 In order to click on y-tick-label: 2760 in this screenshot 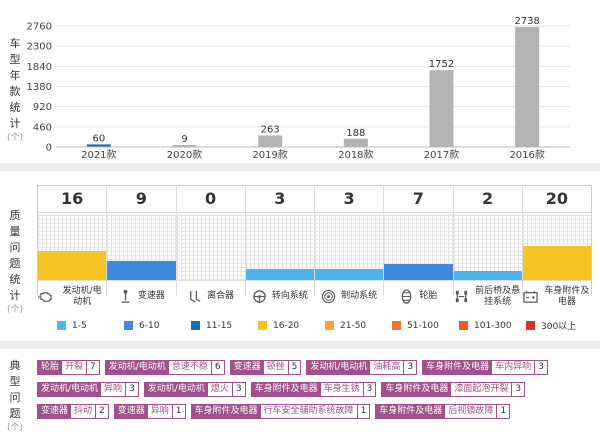, I will do `click(39, 27)`.